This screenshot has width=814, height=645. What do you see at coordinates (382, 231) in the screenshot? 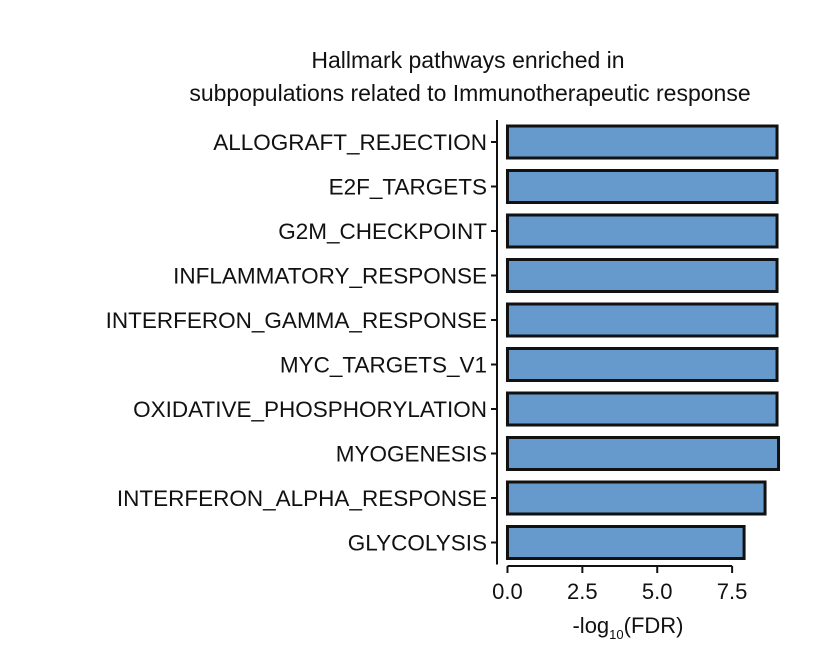
I see `category-label: G2M_CHECKPOINT` at bounding box center [382, 231].